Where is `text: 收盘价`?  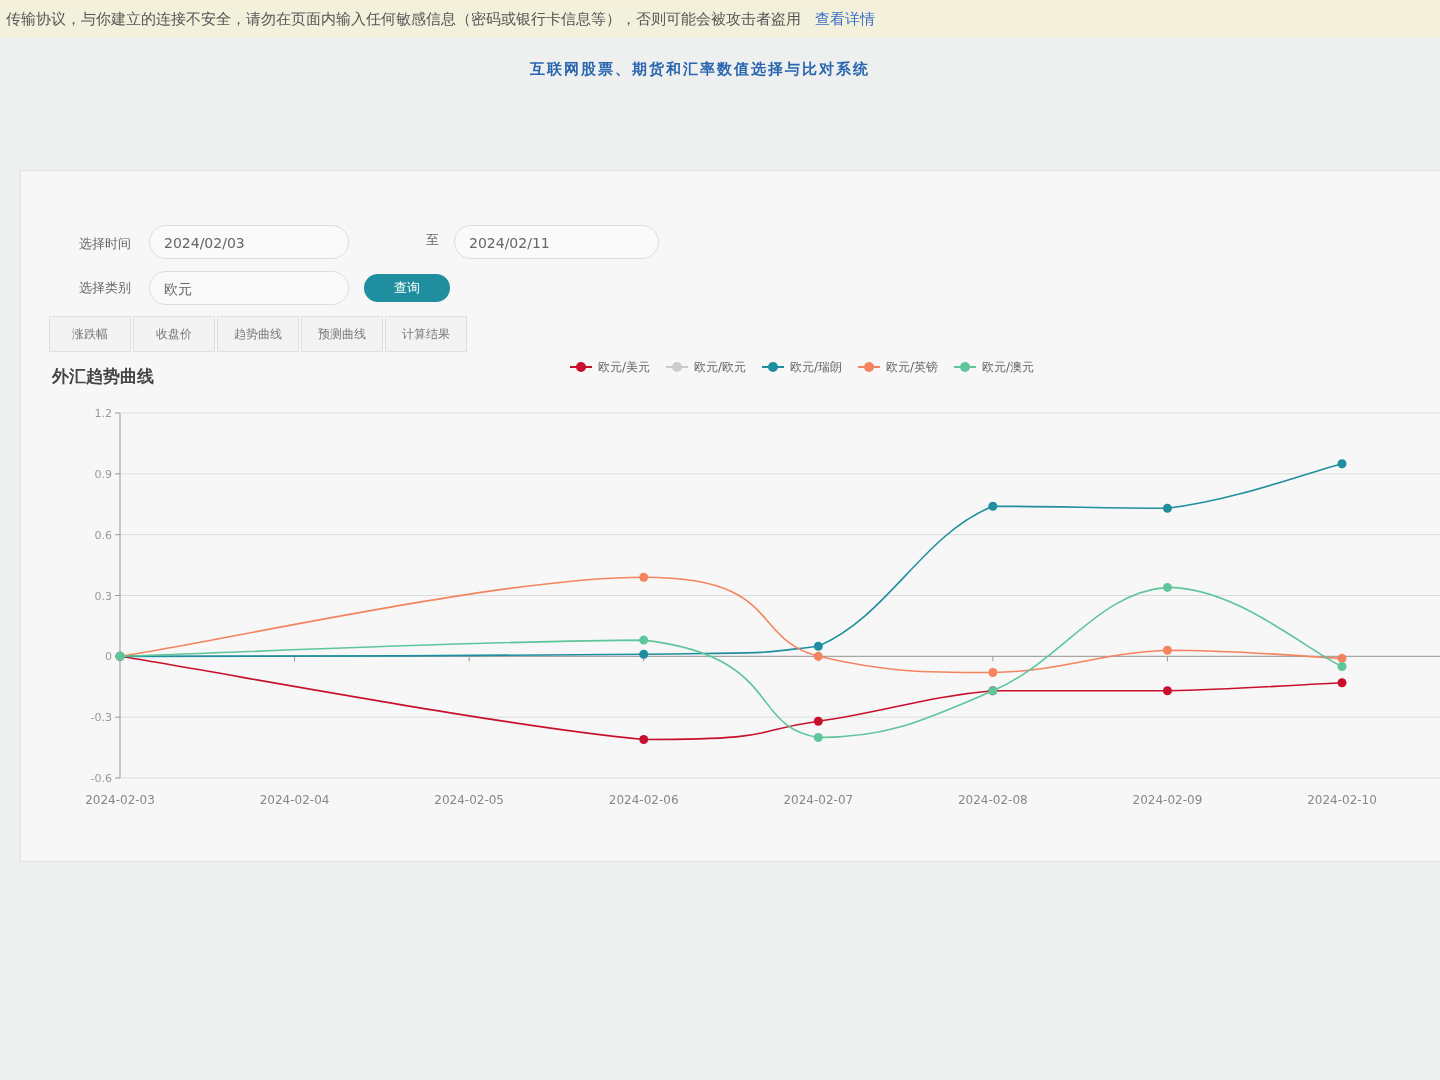
text: 收盘价 is located at coordinates (174, 334).